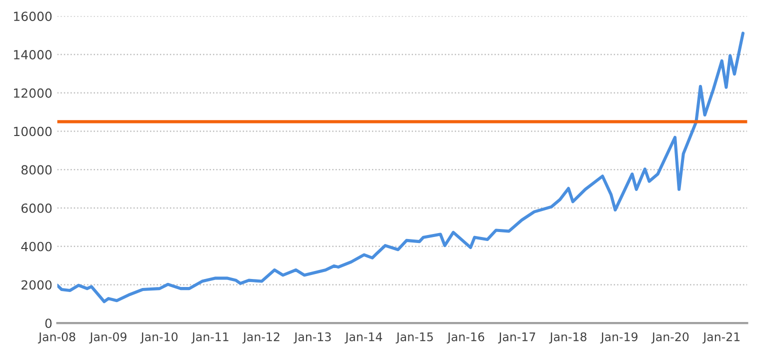  Describe the element at coordinates (567, 338) in the screenshot. I see `x-tick-label: Jan-18` at that location.